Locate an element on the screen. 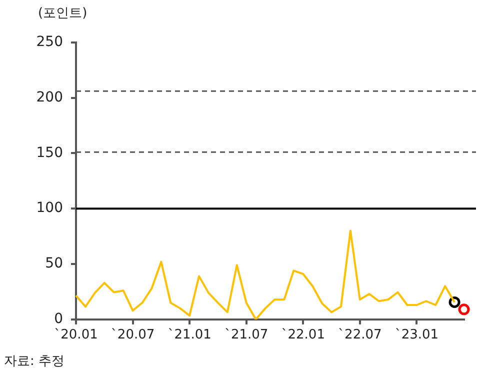 Image resolution: width=488 pixels, height=380 pixels. x-tick-label: `23.01 is located at coordinates (416, 335).